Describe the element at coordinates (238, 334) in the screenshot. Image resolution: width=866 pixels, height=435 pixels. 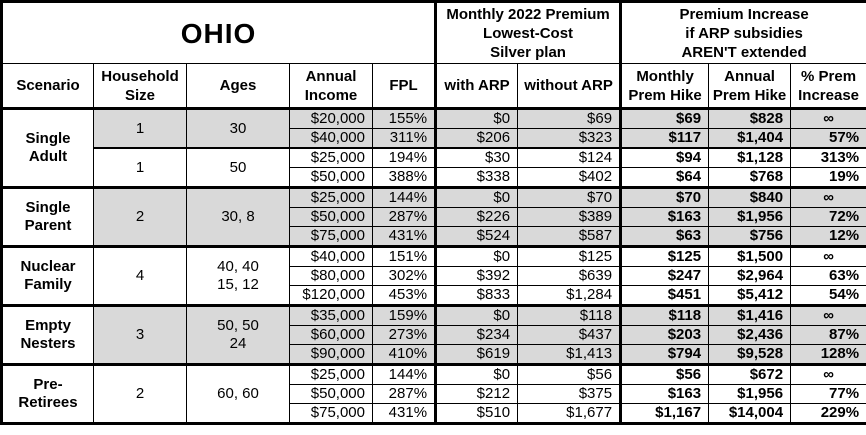
I see `ages-cell: 50, 50 24` at that location.